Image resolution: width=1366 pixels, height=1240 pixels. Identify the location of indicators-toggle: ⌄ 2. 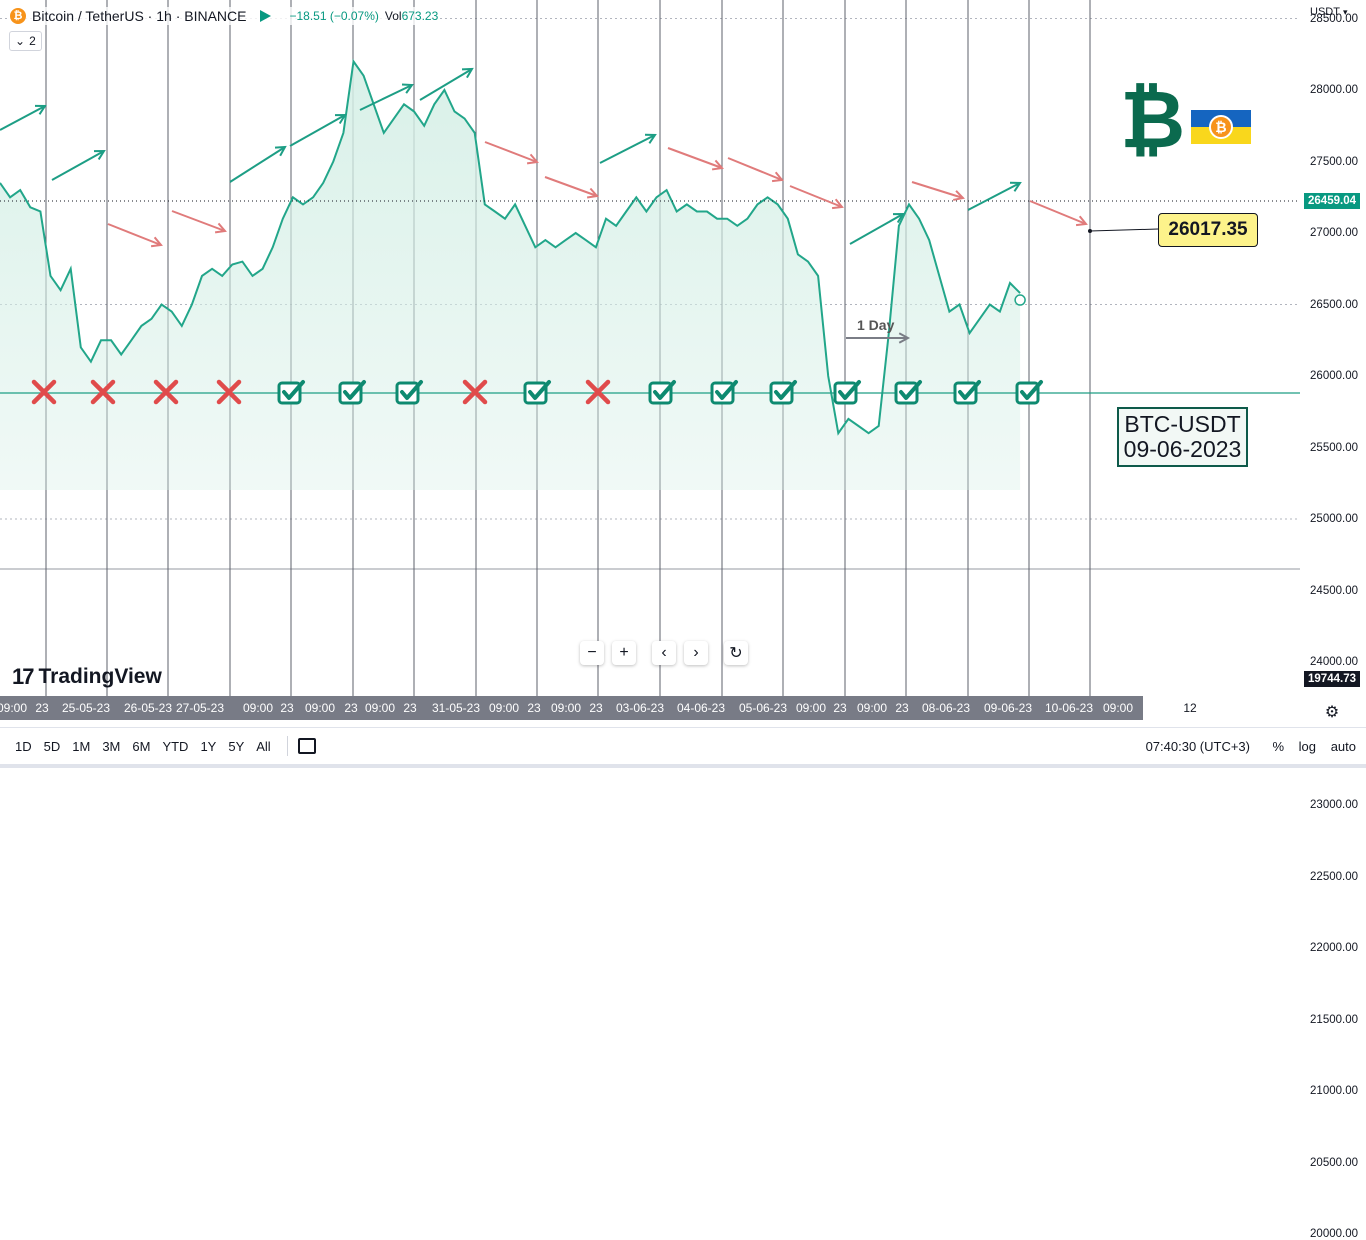
(25, 41).